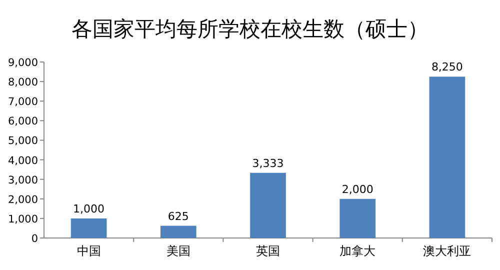  Describe the element at coordinates (34, 239) in the screenshot. I see `y-tick-label: 0` at that location.